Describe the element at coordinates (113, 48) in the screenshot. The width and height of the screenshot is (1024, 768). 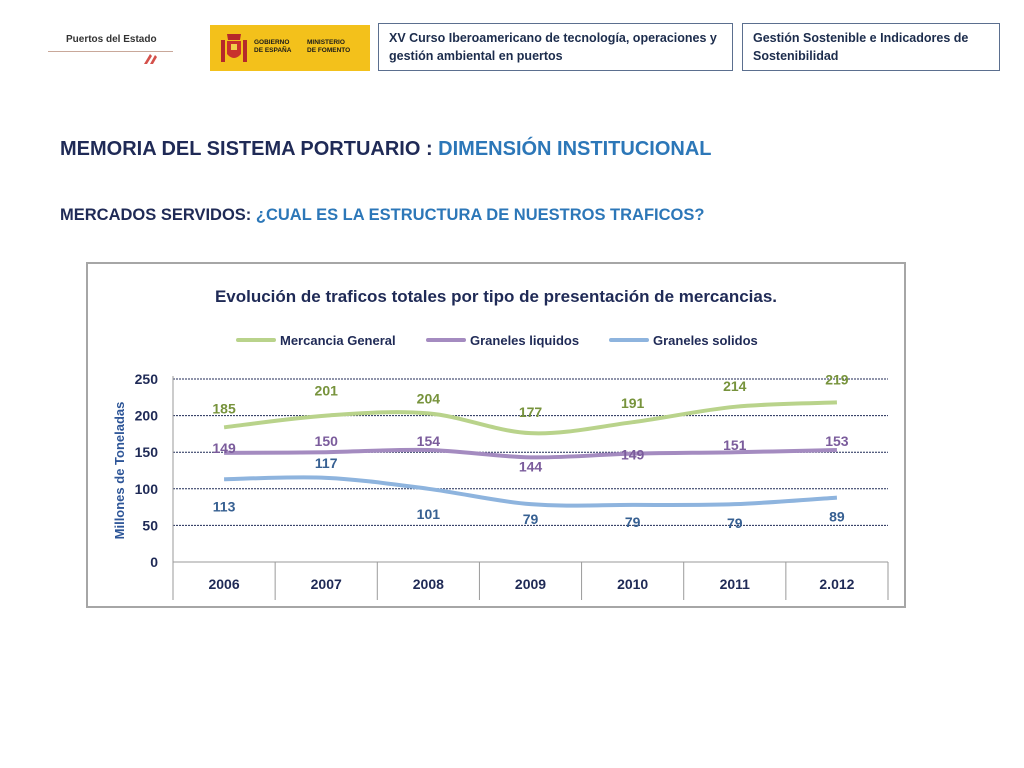
I see `puertos-del-estado-logo: Puertos del Estado` at that location.